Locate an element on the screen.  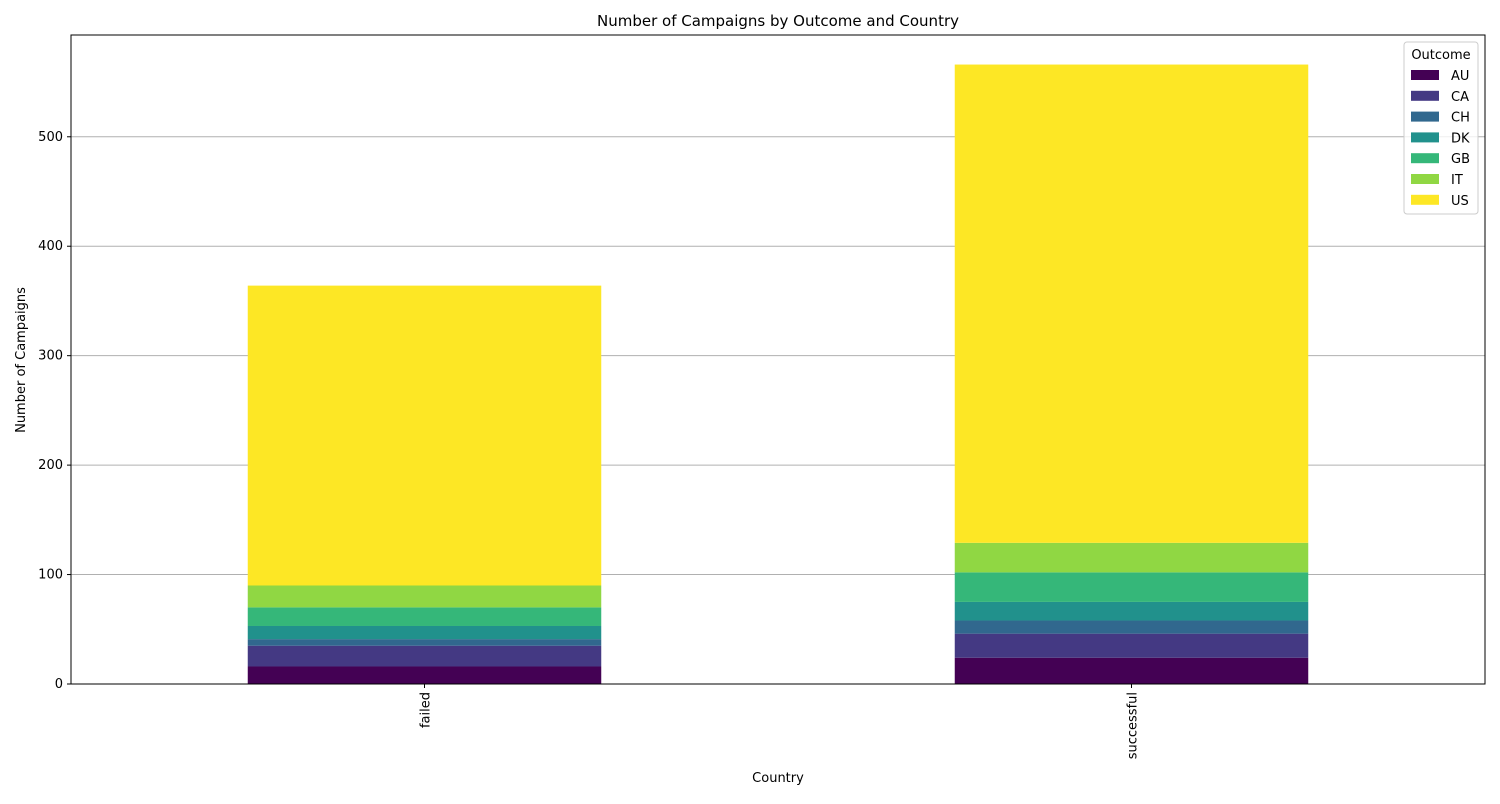
legend-swatch-ch is located at coordinates (1425, 116).